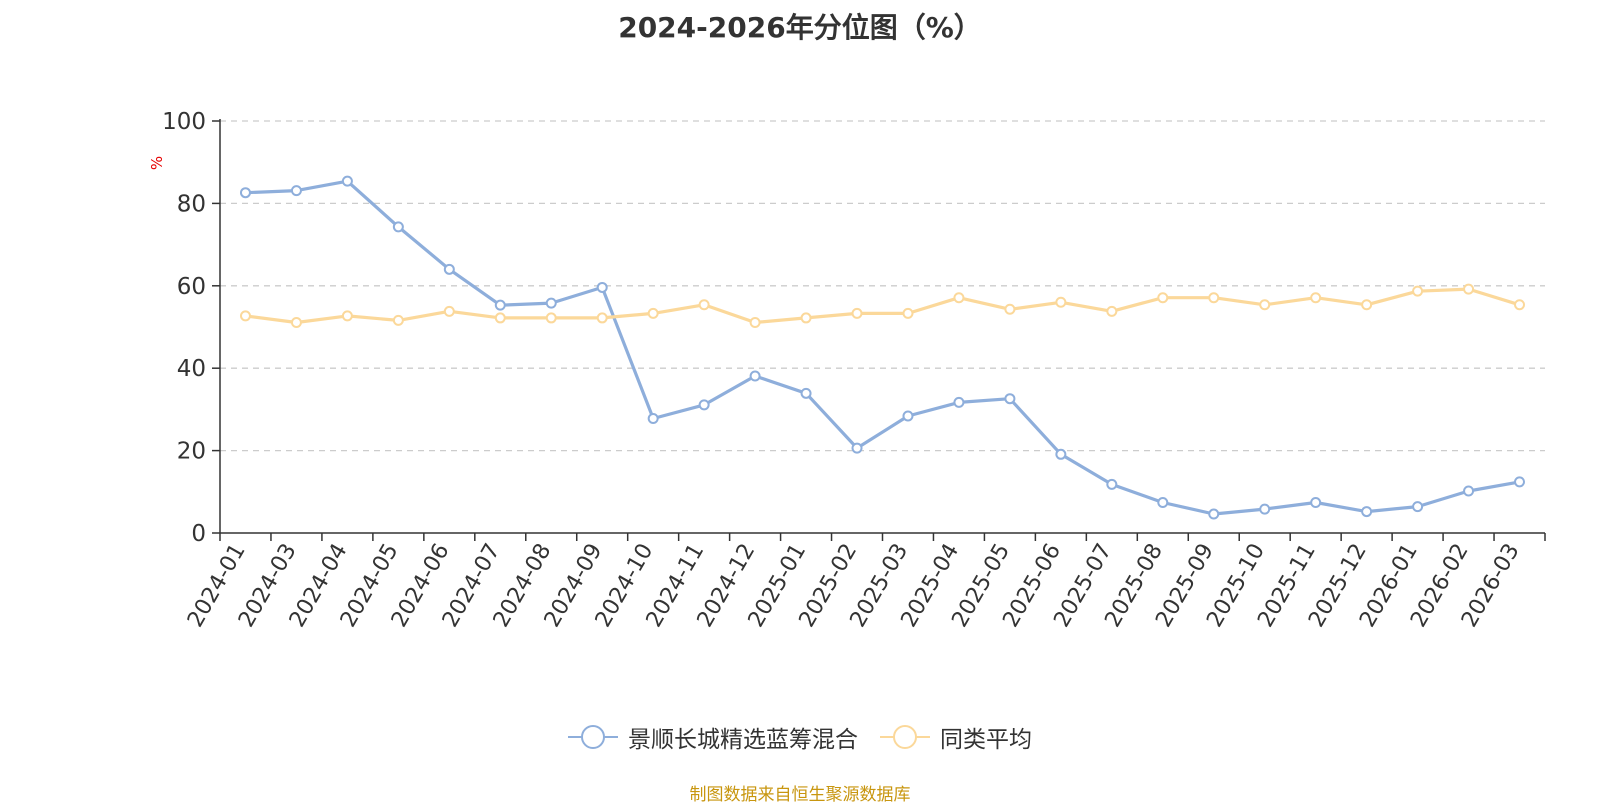  I want to click on chart-legend: 景顺长城精选蓝筹混合 同类平均, so click(800, 737).